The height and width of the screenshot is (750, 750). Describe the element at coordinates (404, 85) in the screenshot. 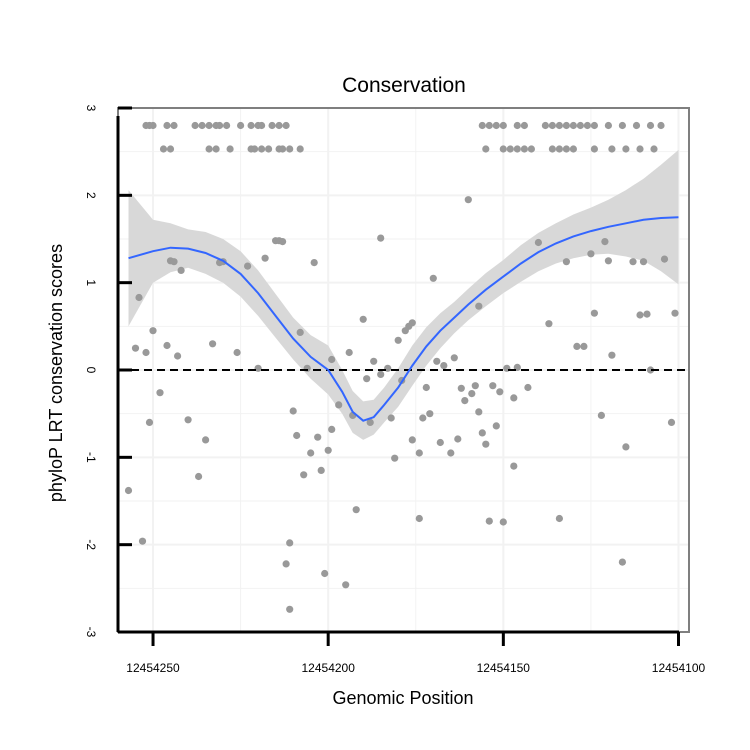

I see `chart-title: Conservation` at that location.